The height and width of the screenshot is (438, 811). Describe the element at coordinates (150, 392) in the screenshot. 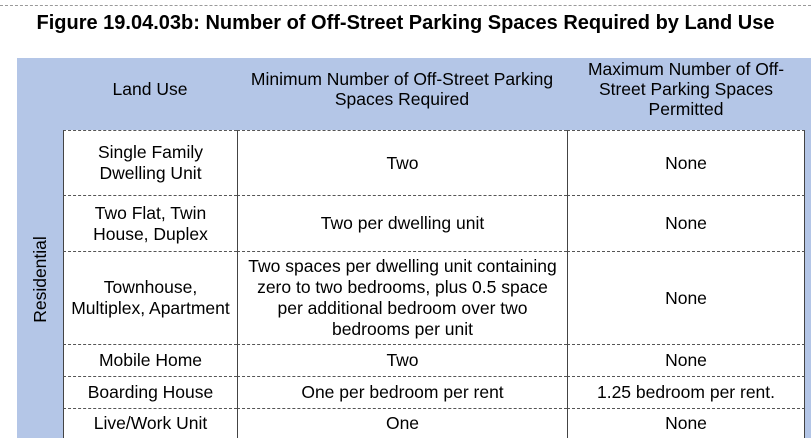

I see `table-cell-land-use: Boarding House` at that location.